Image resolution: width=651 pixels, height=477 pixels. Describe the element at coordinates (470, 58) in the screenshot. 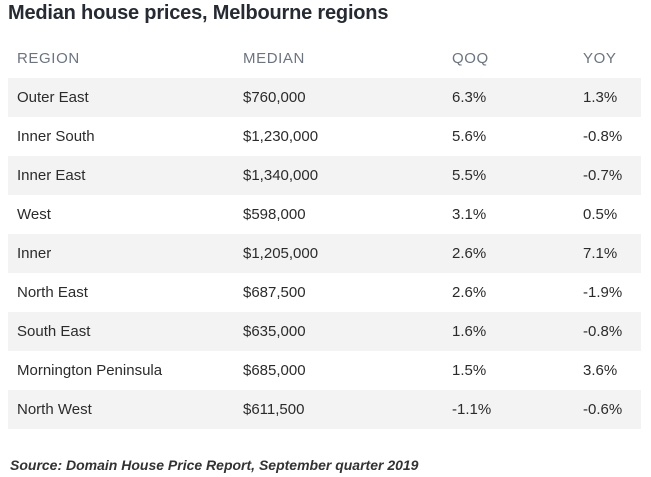

I see `column-header: QOQ` at that location.